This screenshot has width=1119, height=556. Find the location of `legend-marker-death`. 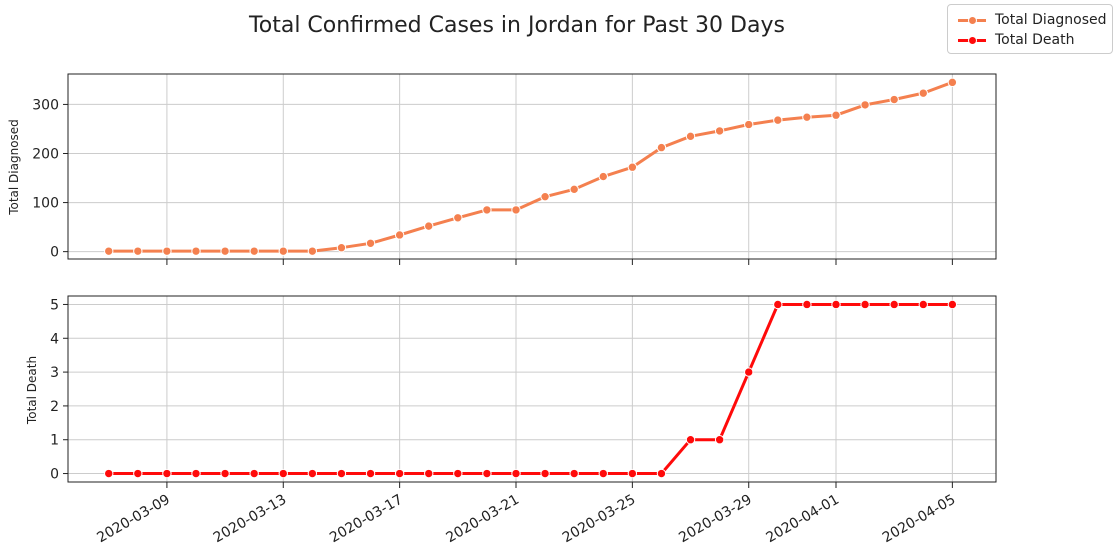

legend-marker-death is located at coordinates (972, 40).